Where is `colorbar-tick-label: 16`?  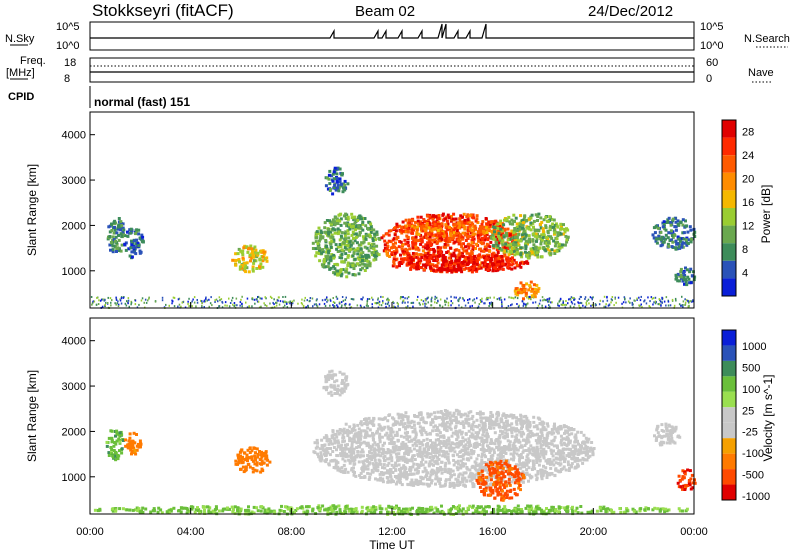 colorbar-tick-label: 16 is located at coordinates (748, 203).